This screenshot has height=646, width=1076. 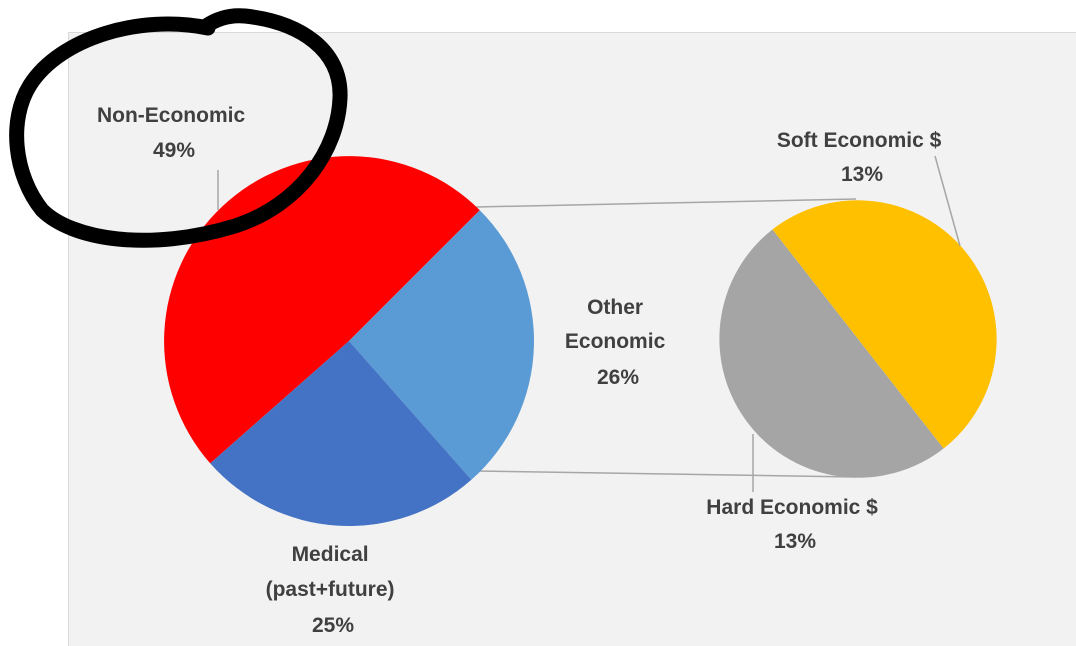 What do you see at coordinates (666, 474) in the screenshot?
I see `connector-line-bottom` at bounding box center [666, 474].